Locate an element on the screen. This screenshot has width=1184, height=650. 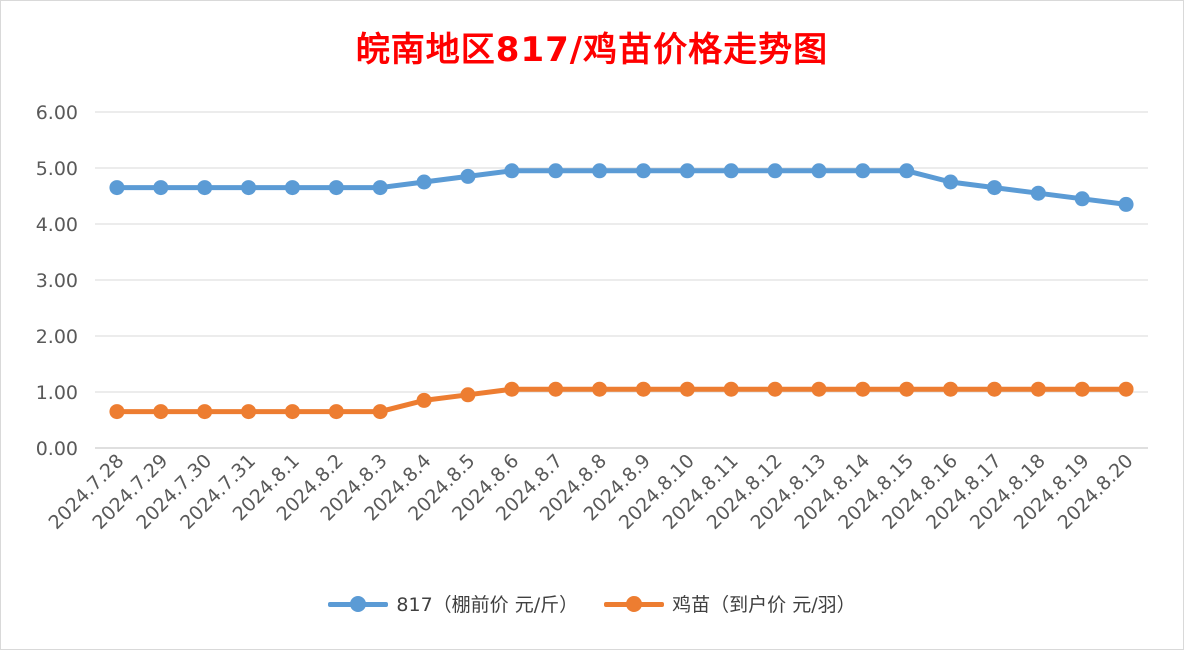
y-tick-label: 5.00 is located at coordinates (57, 169).